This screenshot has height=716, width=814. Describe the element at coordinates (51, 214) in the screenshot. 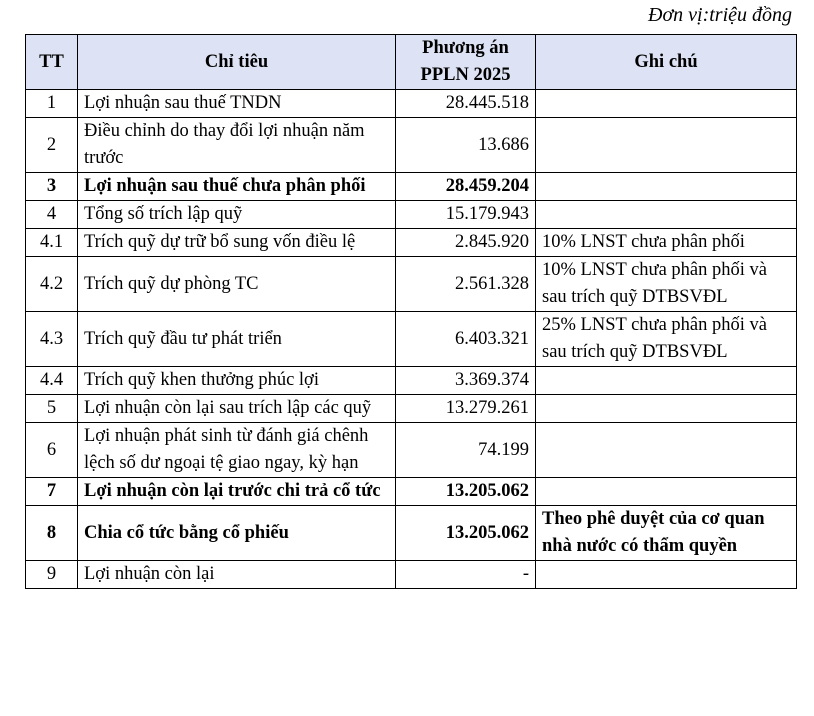

I see `row-number: 4` at that location.